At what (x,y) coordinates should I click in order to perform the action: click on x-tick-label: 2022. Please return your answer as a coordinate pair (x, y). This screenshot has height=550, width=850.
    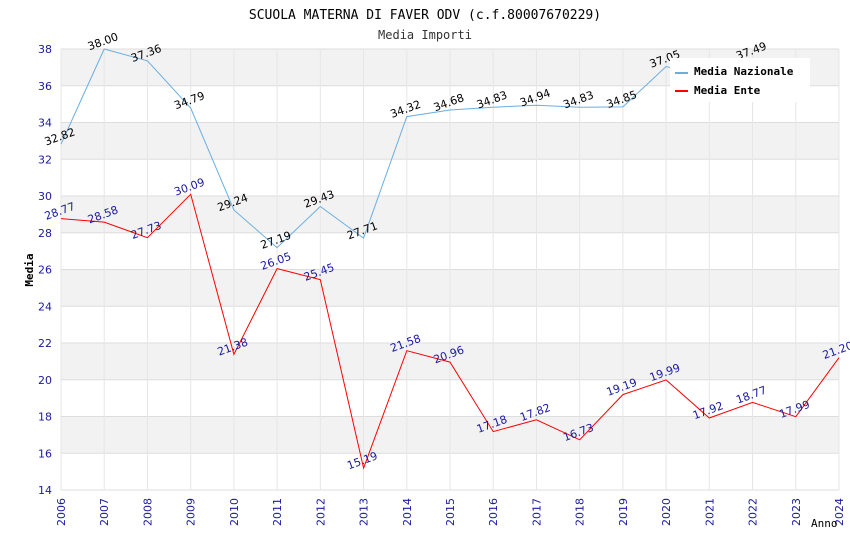
    Looking at the image, I should click on (753, 512).